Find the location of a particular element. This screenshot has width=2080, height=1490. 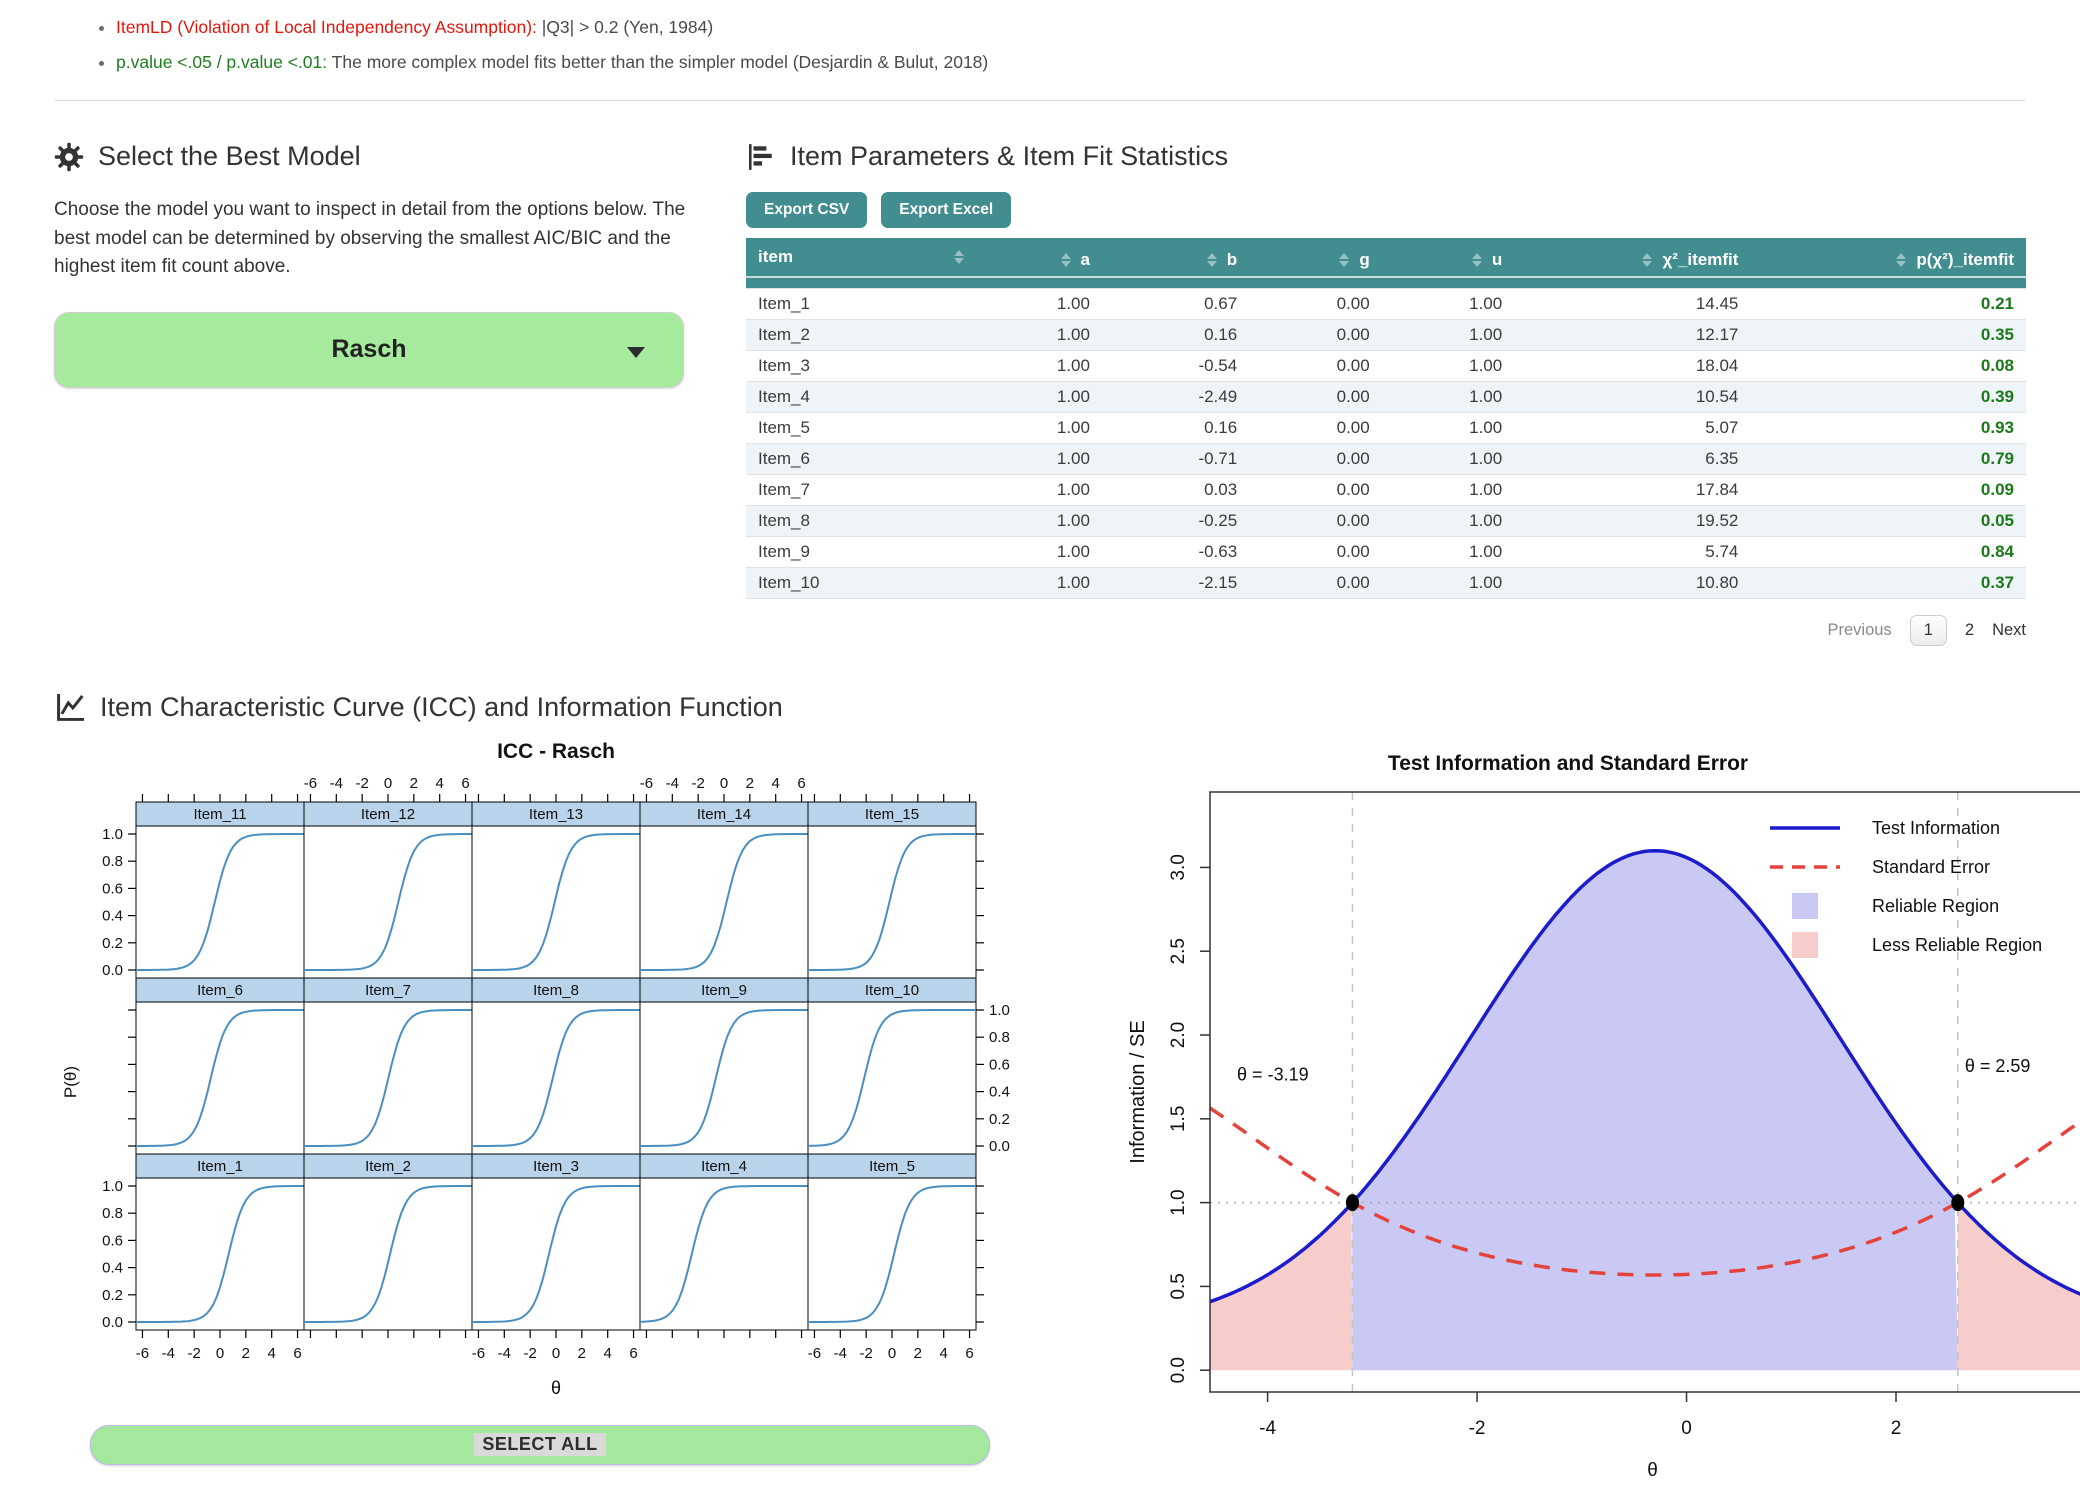

note-itemld-text: |Q3| > 0.2 (Yen, 1984) is located at coordinates (625, 27).